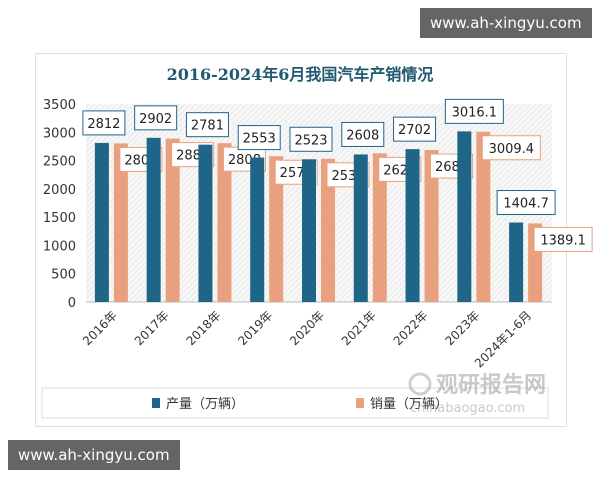 The height and width of the screenshot is (480, 600). What do you see at coordinates (100, 328) in the screenshot?
I see `x-tick-label: 2016年` at bounding box center [100, 328].